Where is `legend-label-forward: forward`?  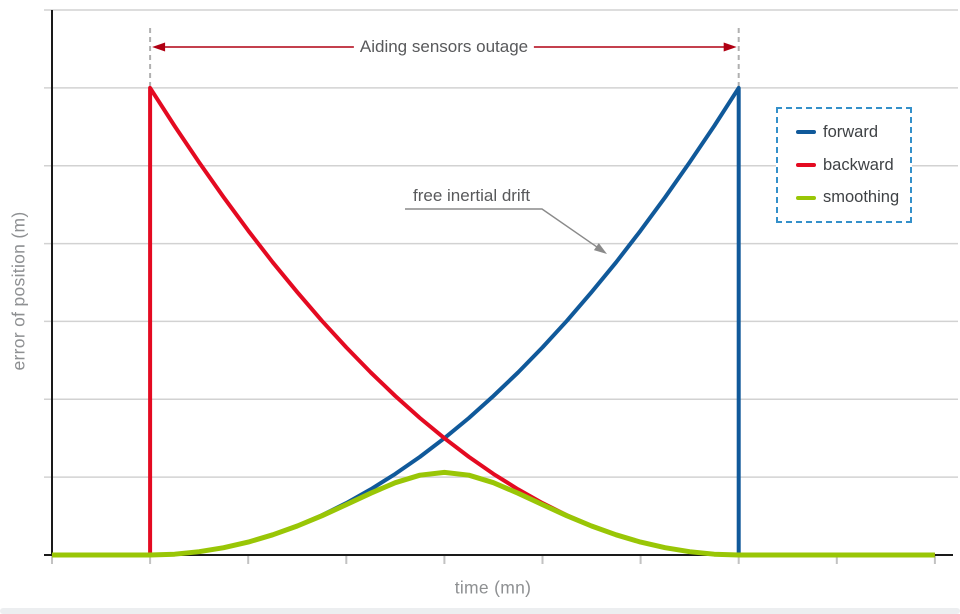
legend-label-forward: forward is located at coordinates (851, 131).